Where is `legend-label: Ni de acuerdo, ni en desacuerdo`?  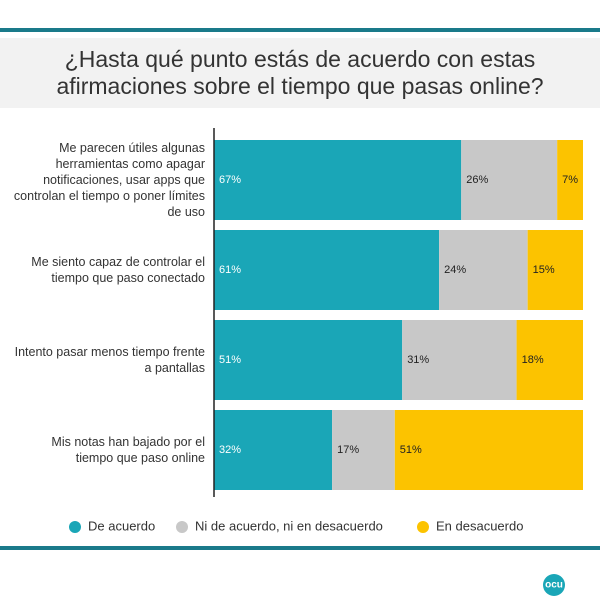
legend-label: Ni de acuerdo, ni en desacuerdo is located at coordinates (289, 525).